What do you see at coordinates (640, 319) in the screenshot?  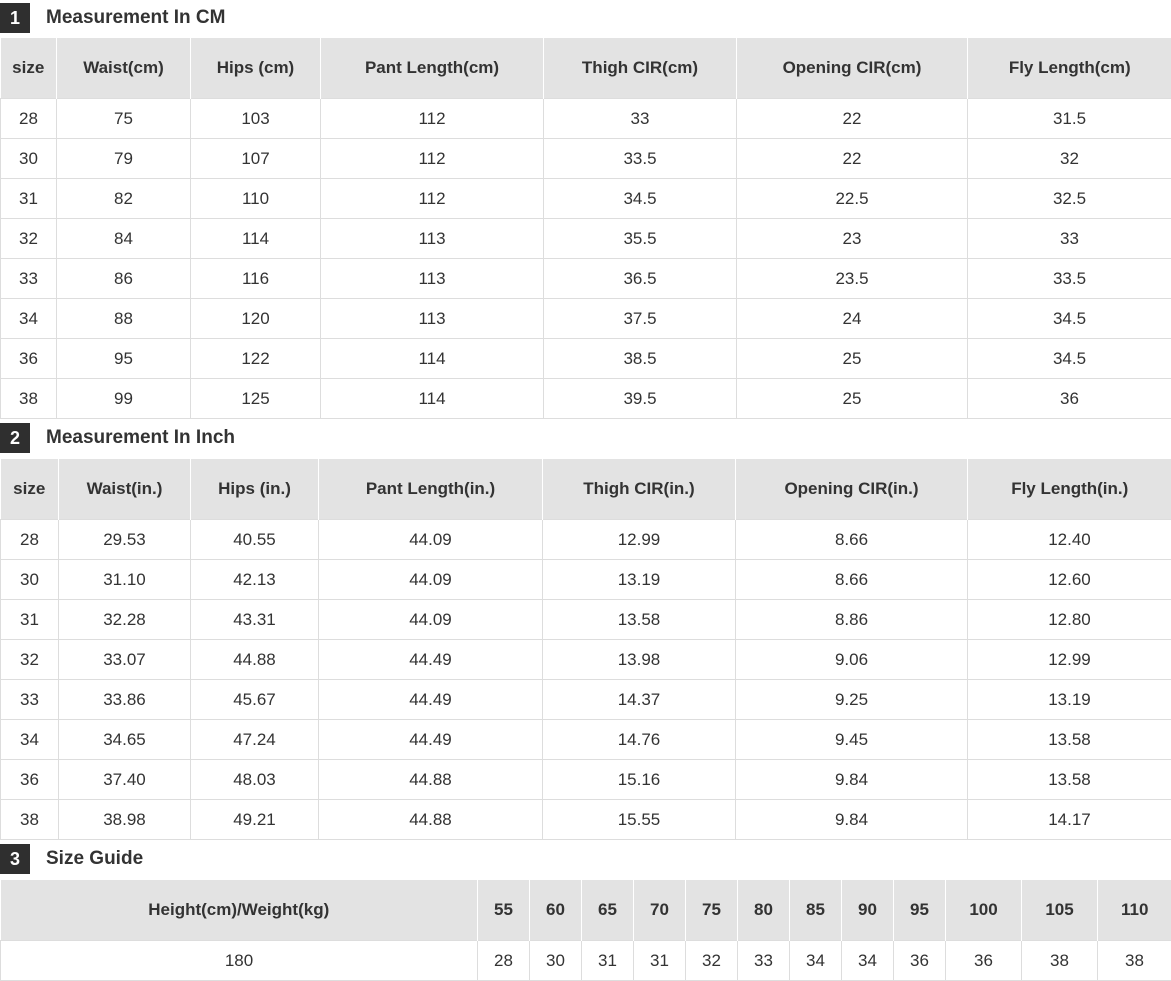 I see `table-cell: 37.5` at bounding box center [640, 319].